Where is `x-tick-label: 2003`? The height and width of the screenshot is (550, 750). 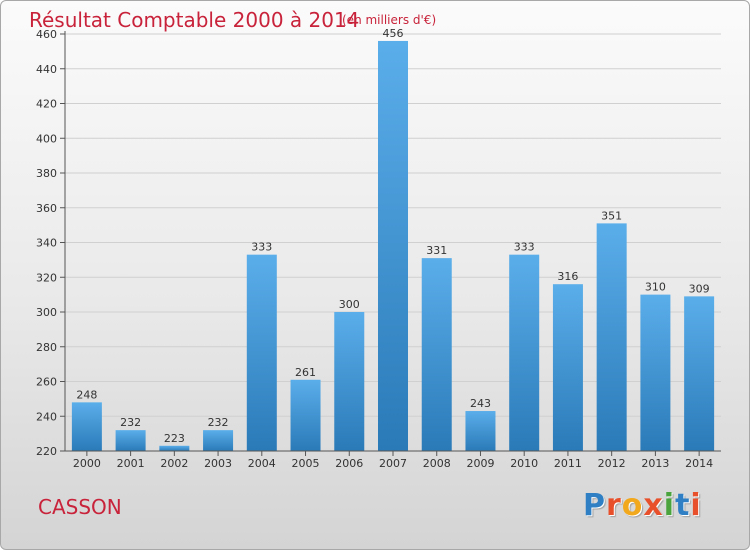 x-tick-label: 2003 is located at coordinates (218, 463).